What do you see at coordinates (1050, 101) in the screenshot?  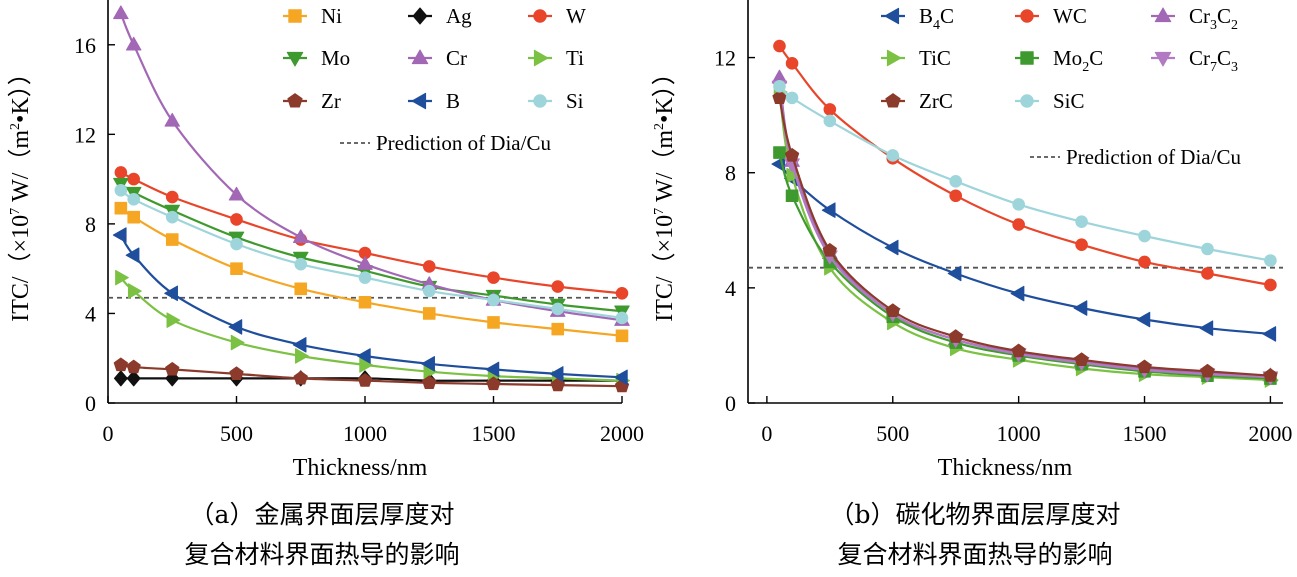 I see `legend-item: SiC` at bounding box center [1050, 101].